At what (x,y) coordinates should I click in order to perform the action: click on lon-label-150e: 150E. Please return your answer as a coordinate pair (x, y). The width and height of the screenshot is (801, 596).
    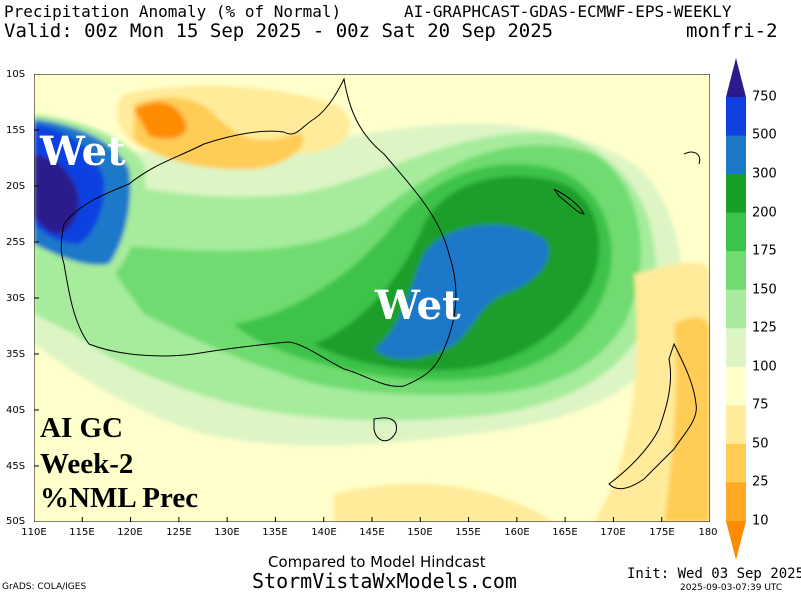
    Looking at the image, I should click on (420, 532).